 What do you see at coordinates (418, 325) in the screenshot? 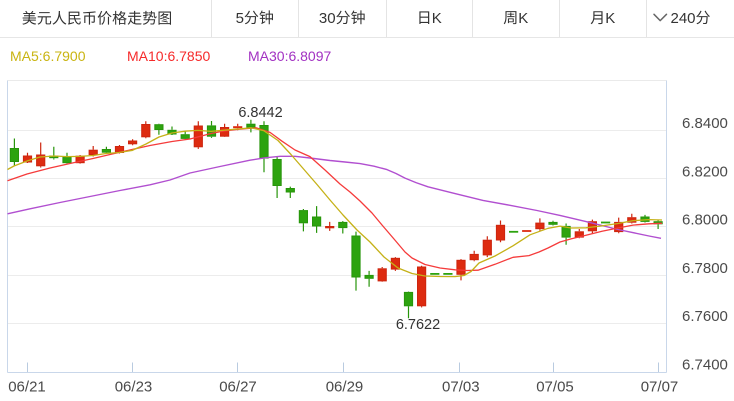
I see `svg-text: 6.7622` at bounding box center [418, 325].